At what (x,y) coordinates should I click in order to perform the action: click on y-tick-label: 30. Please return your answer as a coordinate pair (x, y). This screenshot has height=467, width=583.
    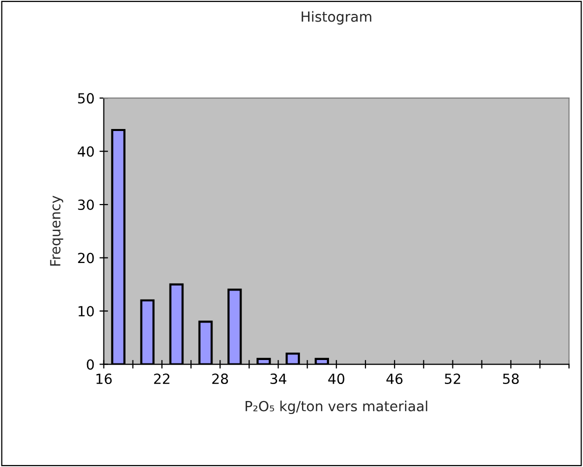
    Looking at the image, I should click on (86, 205).